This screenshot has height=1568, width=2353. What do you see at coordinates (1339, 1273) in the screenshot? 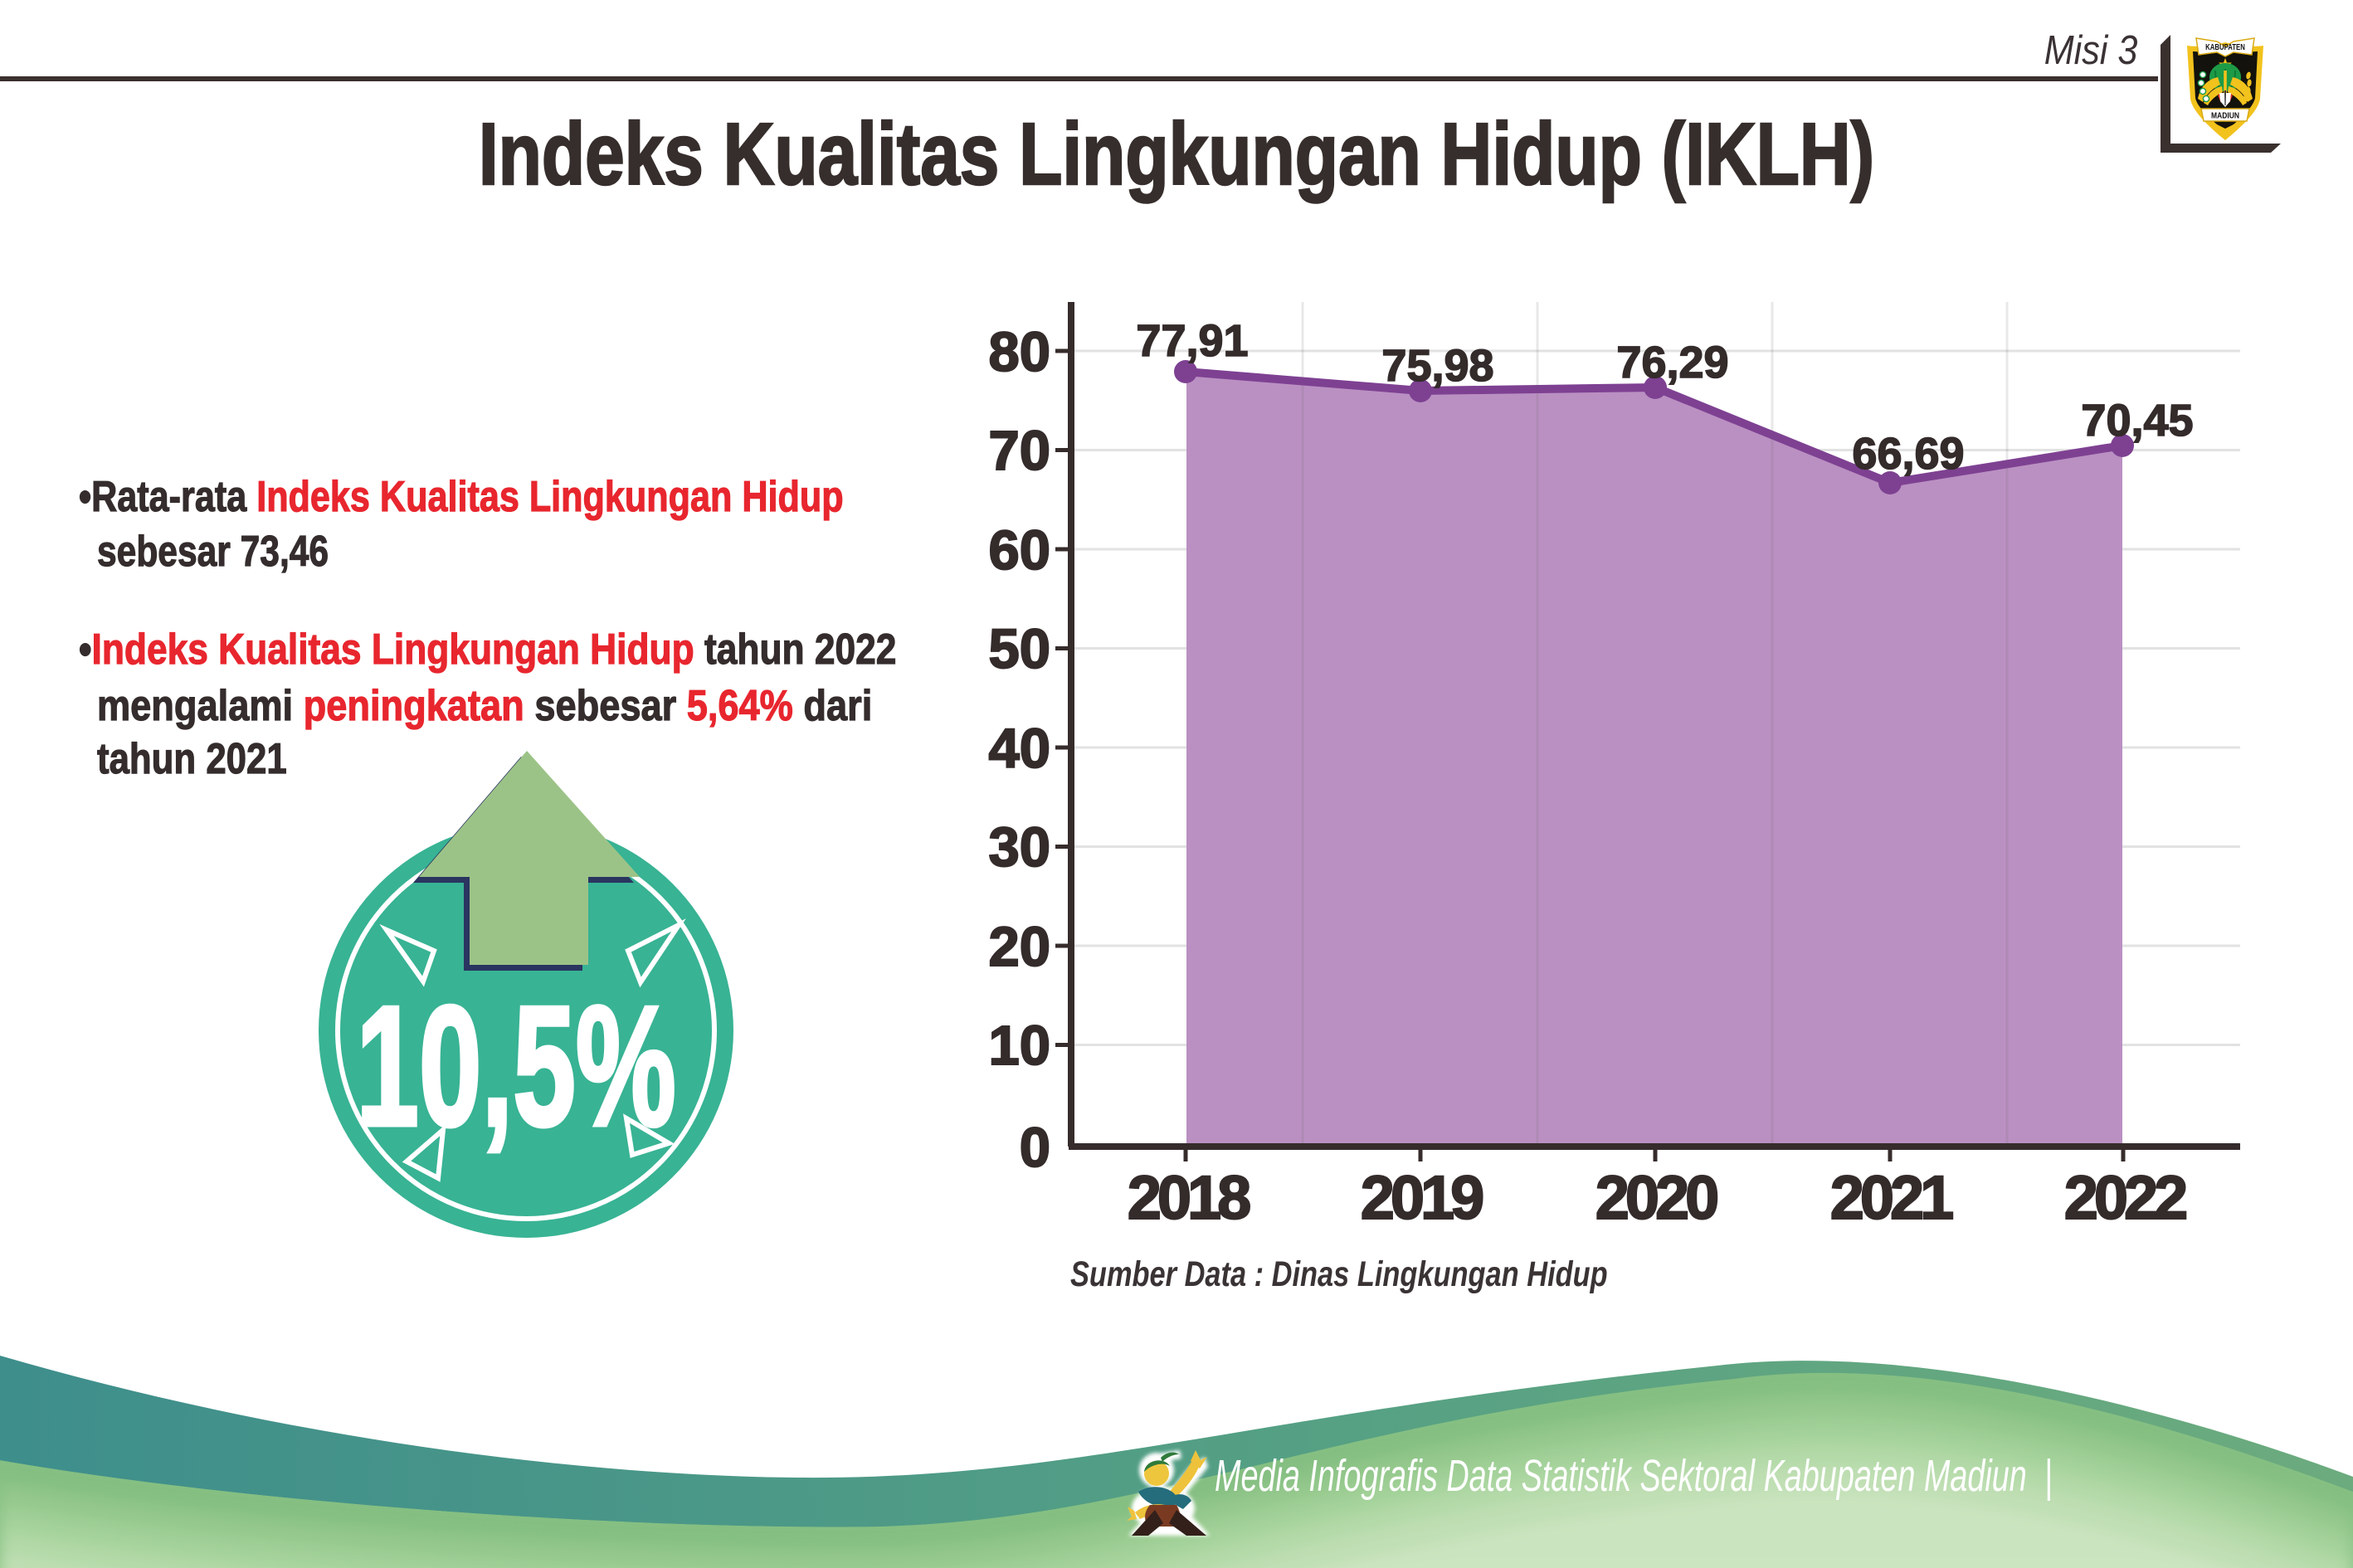
I see `svg-text:Sumber Data : Dinas Lingkungan: Sumber Data : Dinas Lingkungan Hidup` at bounding box center [1339, 1273].